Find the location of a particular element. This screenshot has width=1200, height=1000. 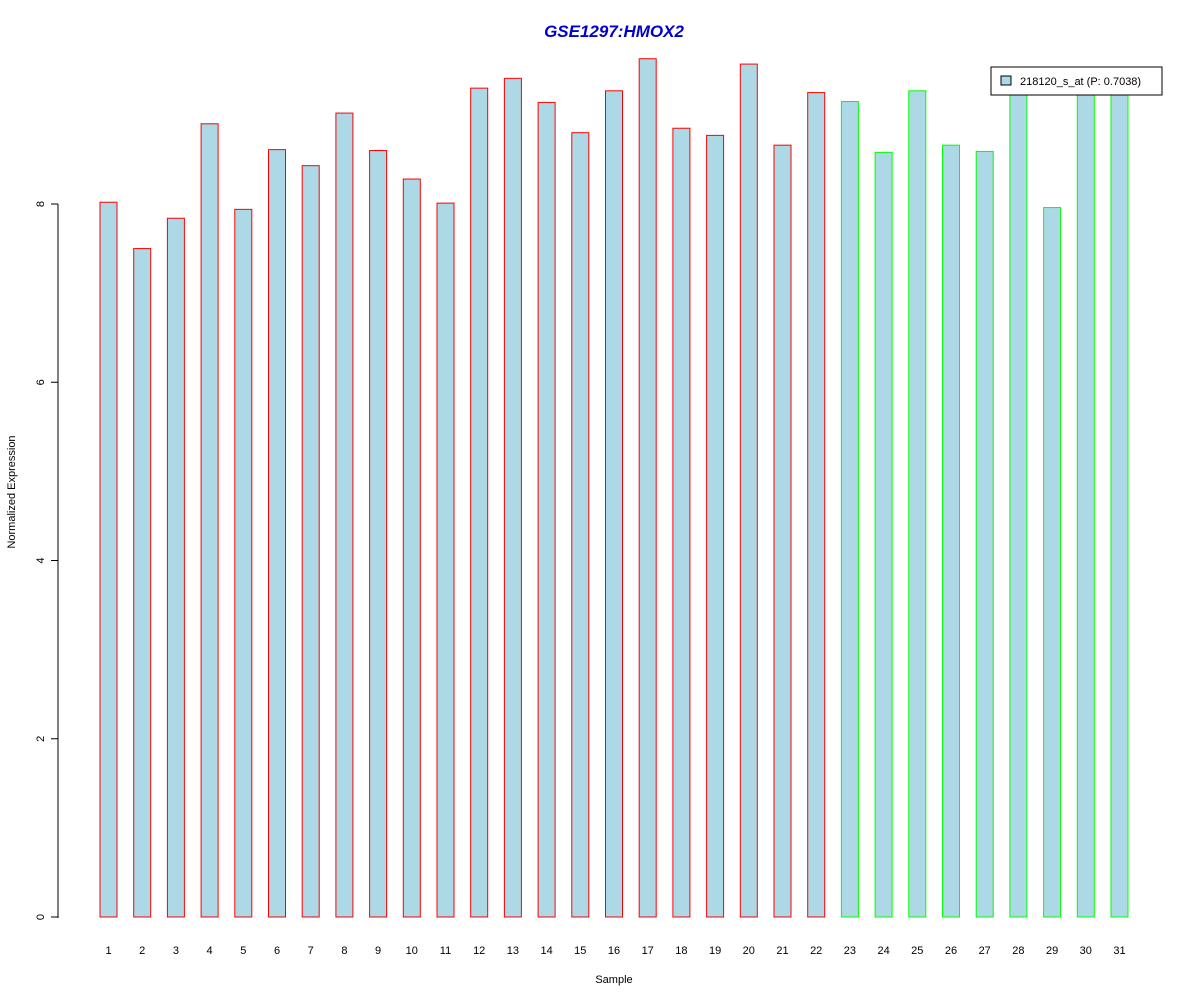

x-tick-label: 1 is located at coordinates (108, 951).